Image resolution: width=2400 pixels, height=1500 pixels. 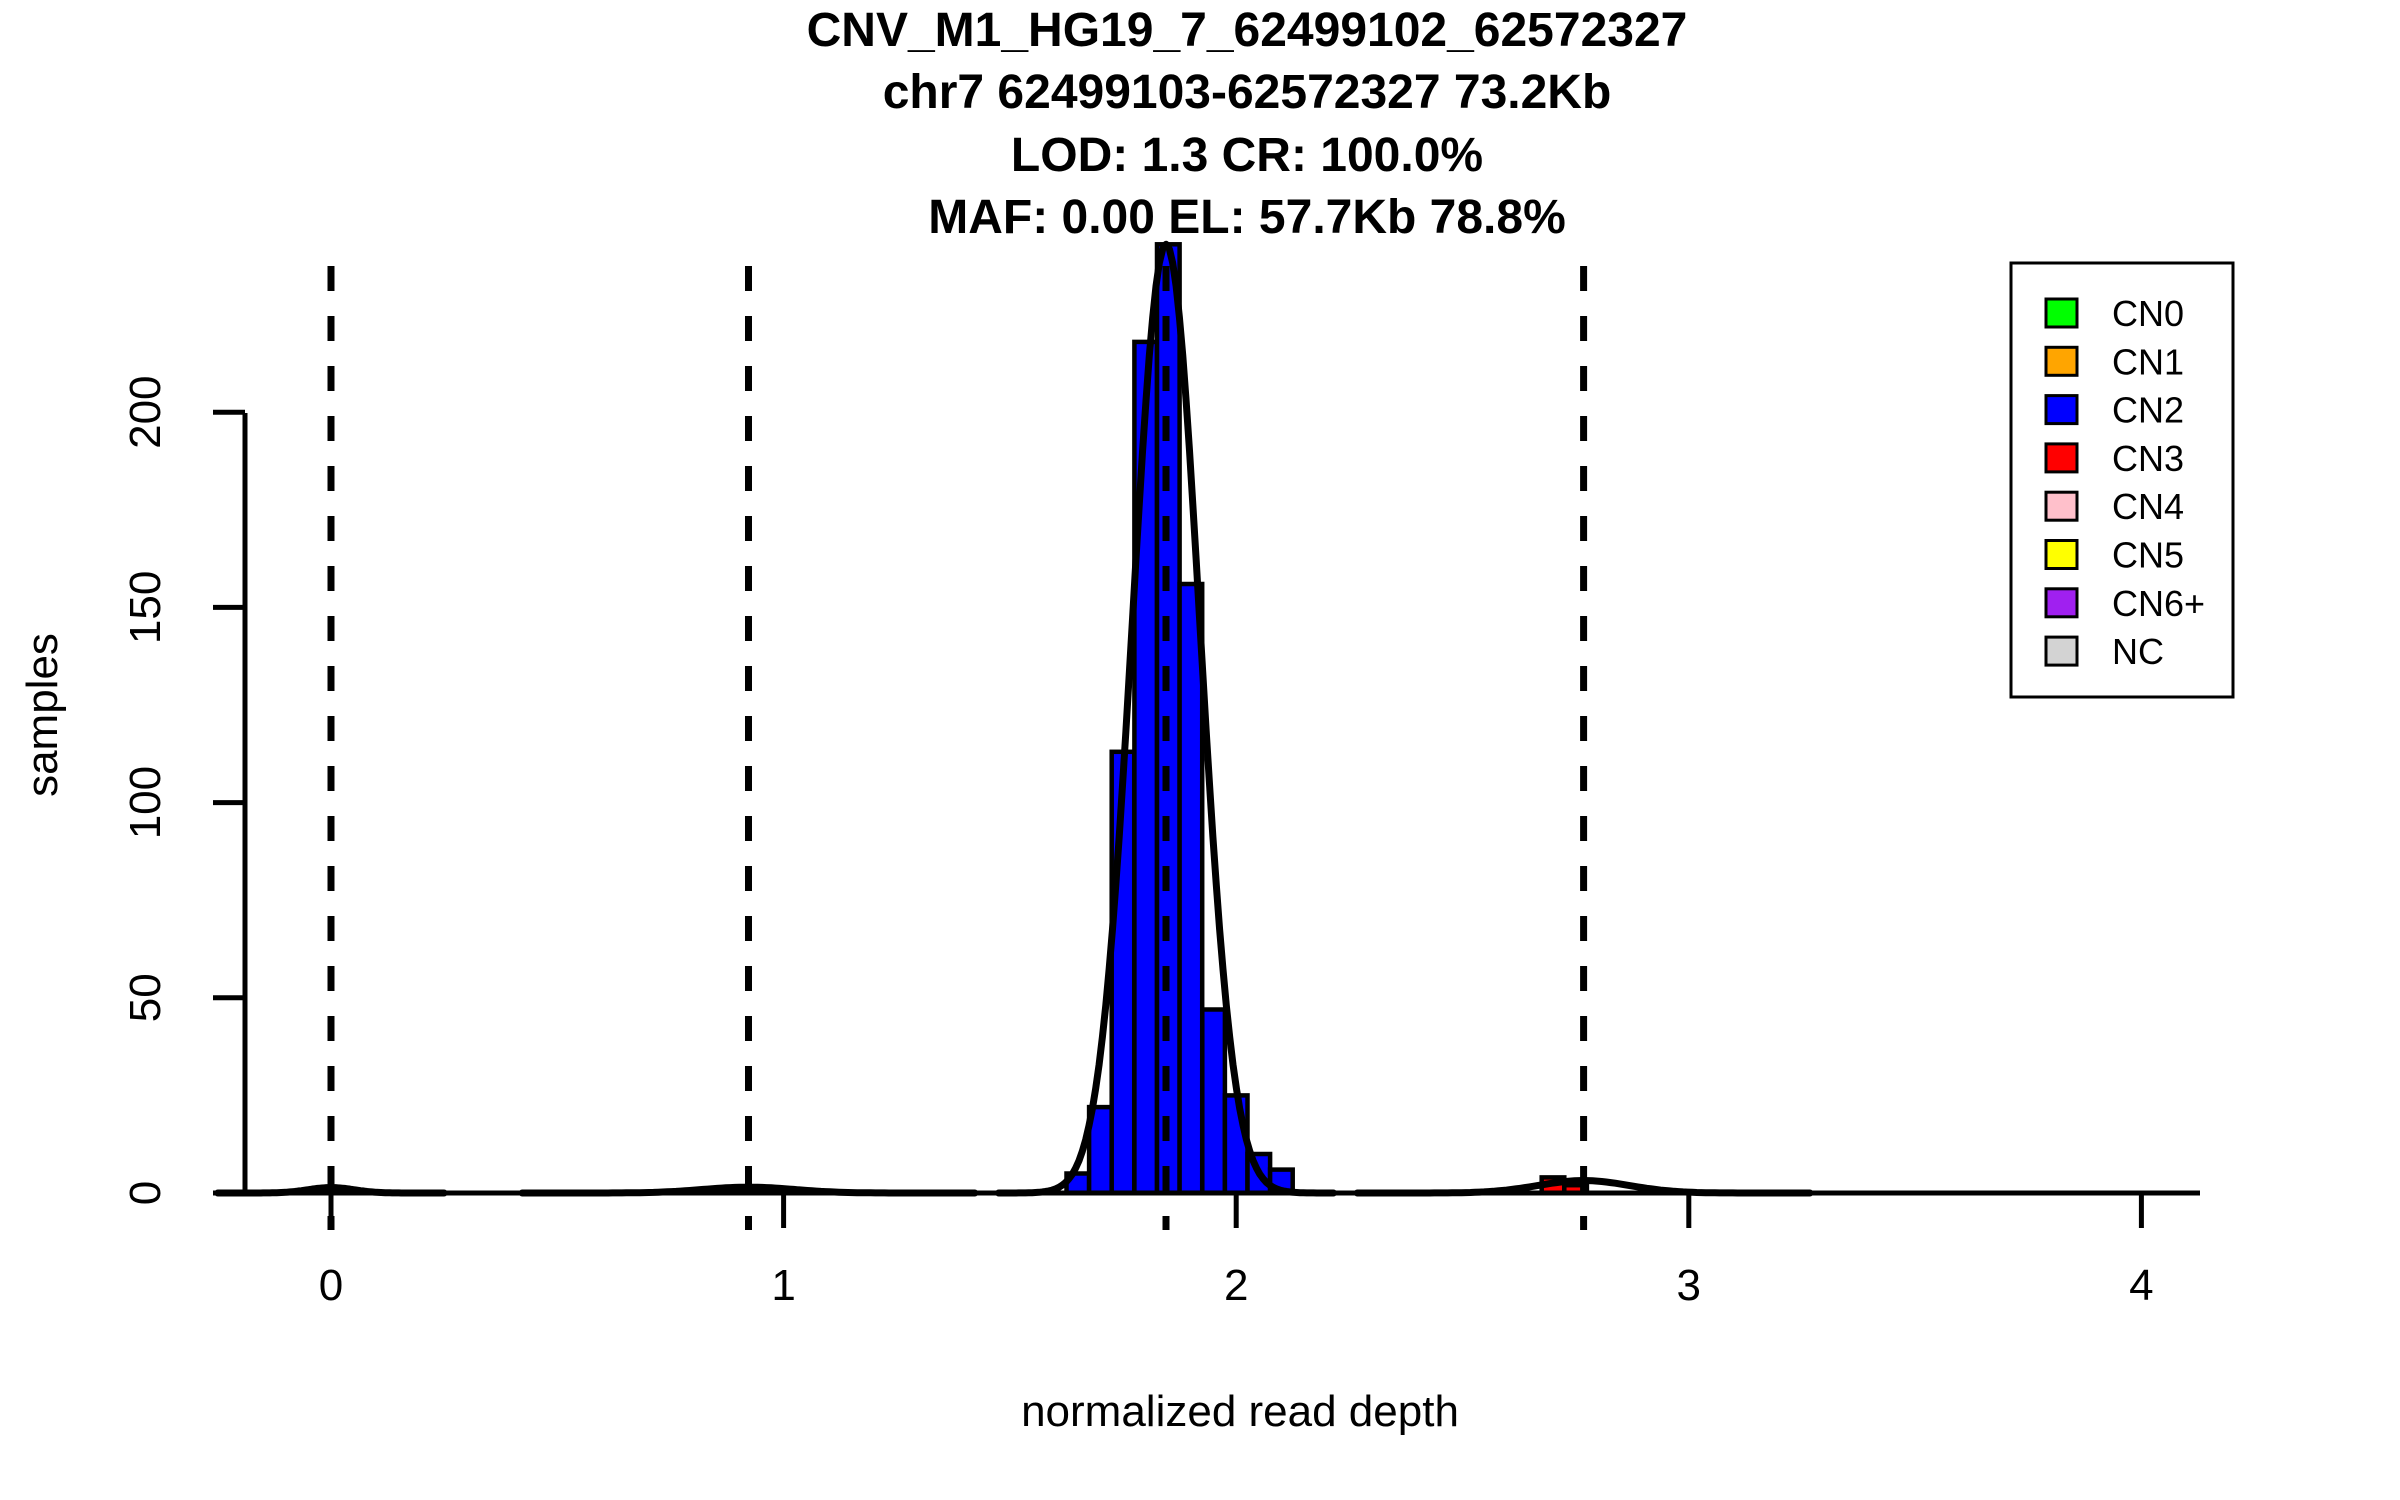 What do you see at coordinates (331, 1285) in the screenshot?
I see `x-tick-label: 0` at bounding box center [331, 1285].